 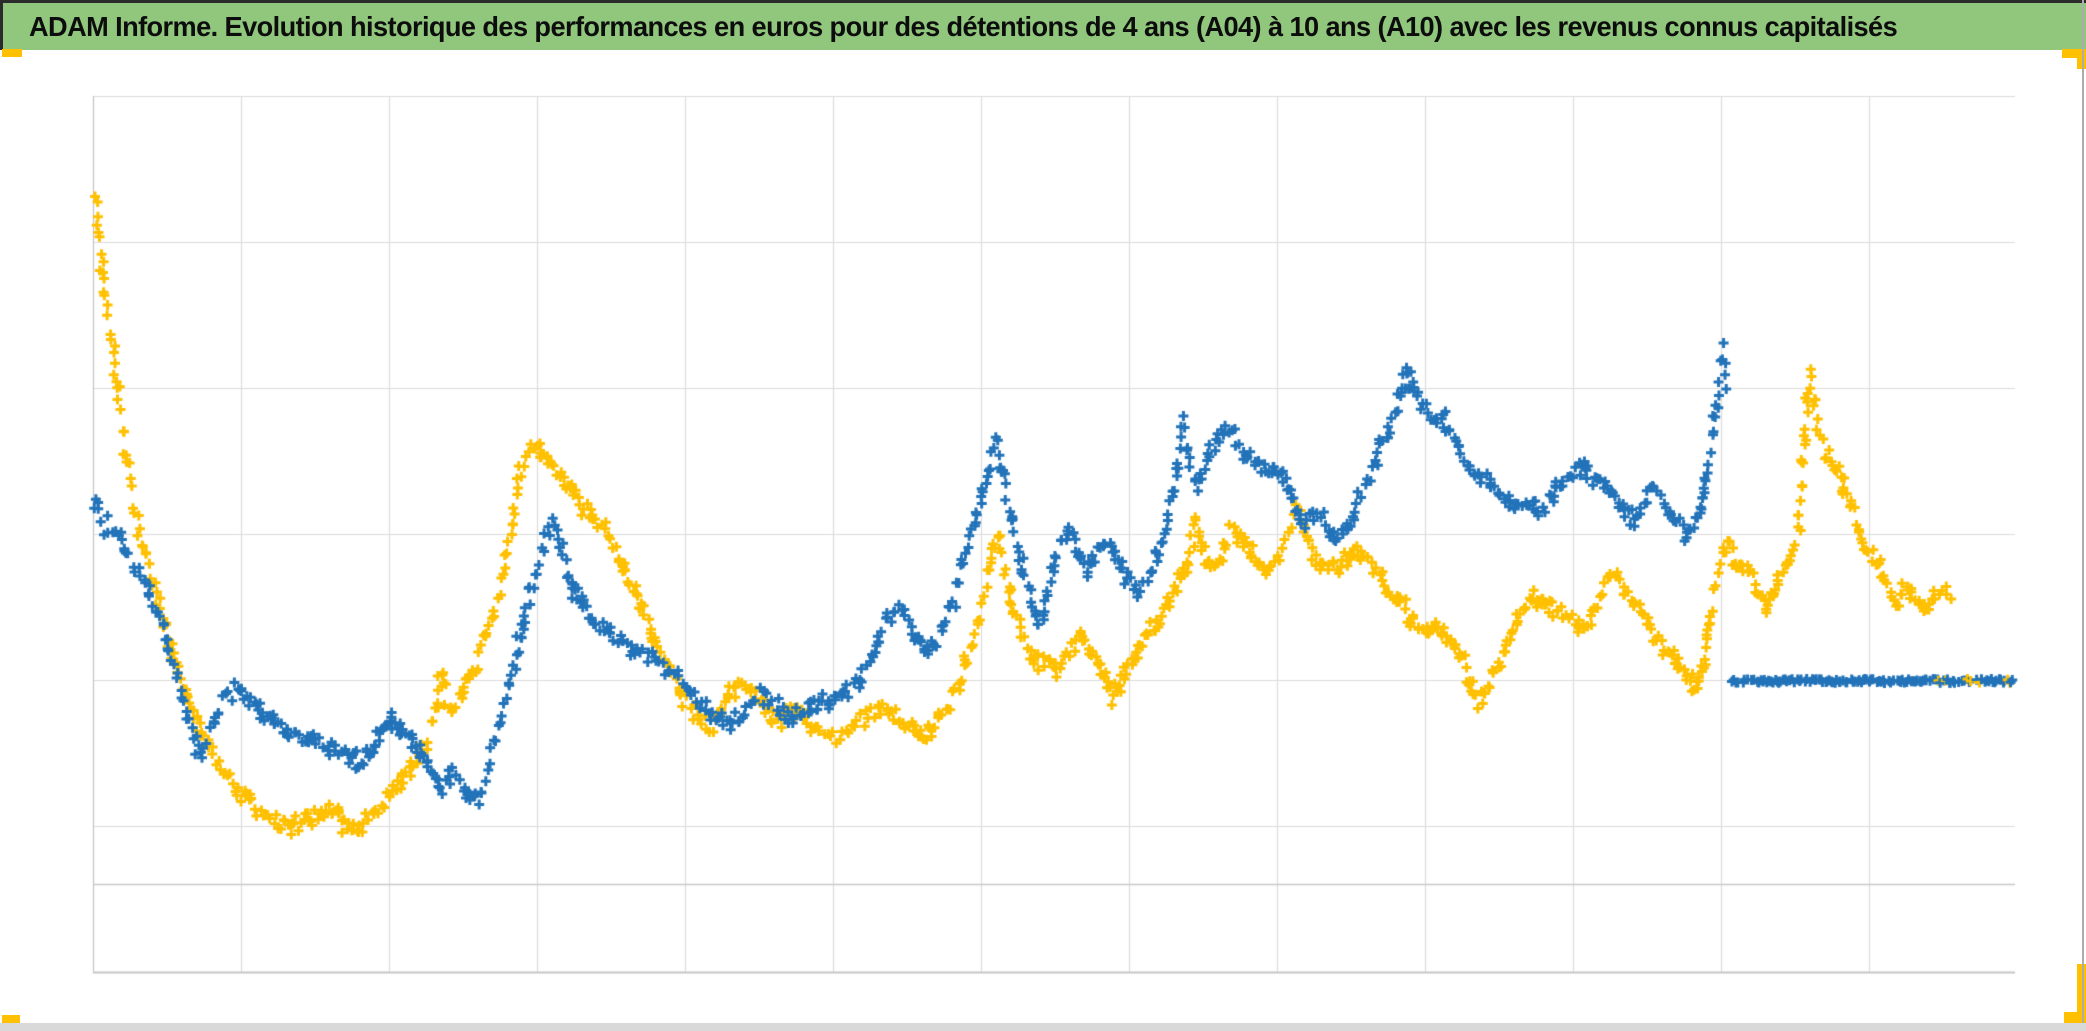 What do you see at coordinates (2081, 59) in the screenshot?
I see `corner-mark-top-right-v` at bounding box center [2081, 59].